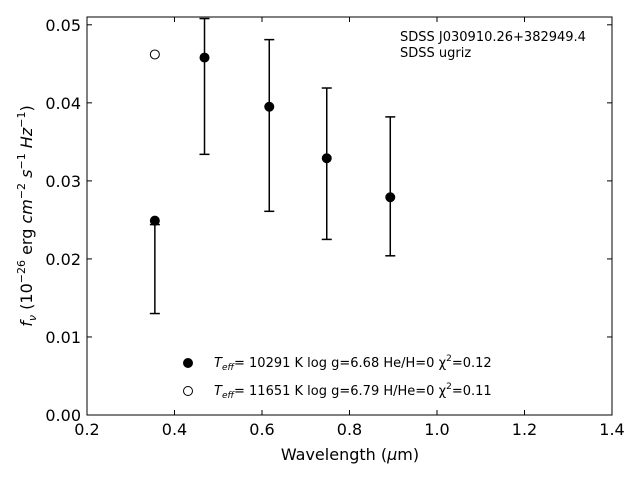 The image size is (640, 480). Describe the element at coordinates (188, 363) in the screenshot. I see `legend-marker-filled` at that location.